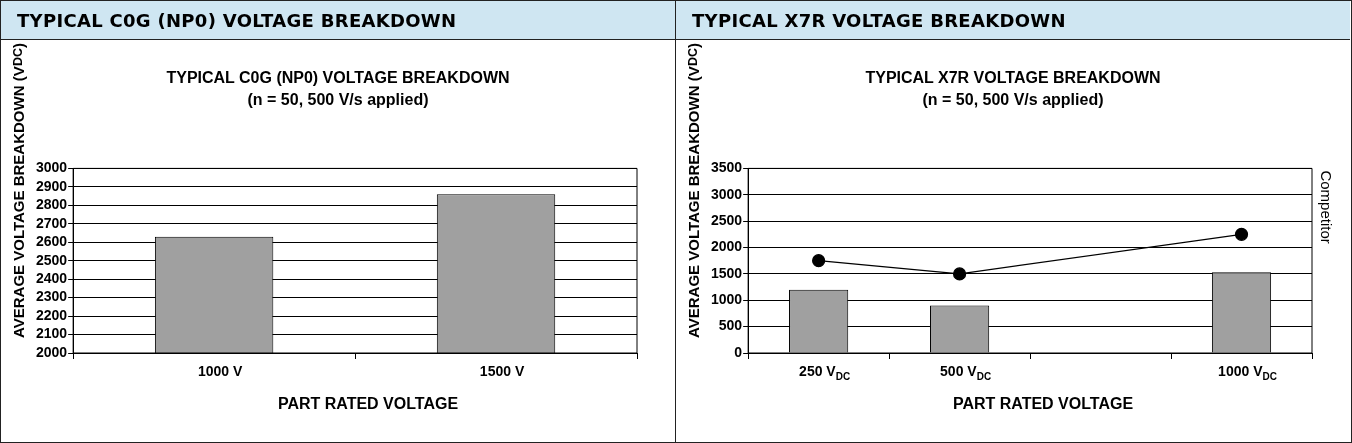 The width and height of the screenshot is (1352, 443). Describe the element at coordinates (502, 370) in the screenshot. I see `x-tick-label: 1500 V` at that location.